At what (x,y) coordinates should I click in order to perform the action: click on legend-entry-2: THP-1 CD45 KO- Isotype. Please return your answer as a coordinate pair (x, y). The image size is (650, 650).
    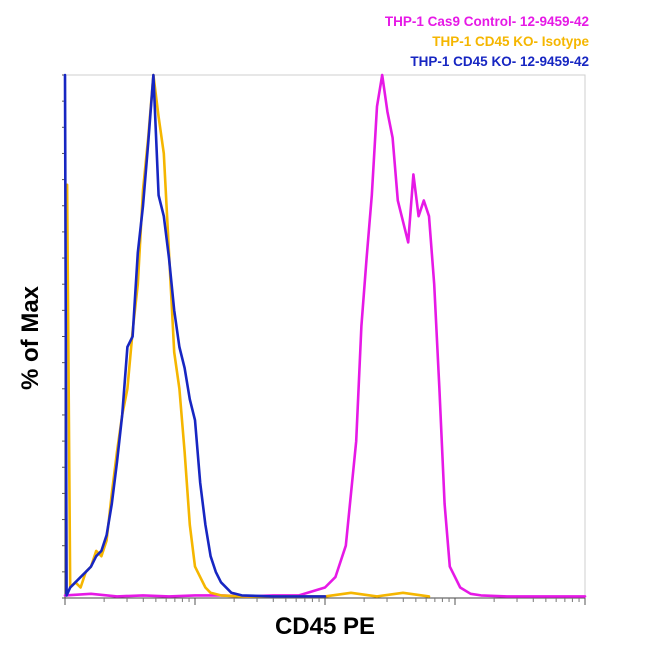
    Looking at the image, I should click on (510, 41).